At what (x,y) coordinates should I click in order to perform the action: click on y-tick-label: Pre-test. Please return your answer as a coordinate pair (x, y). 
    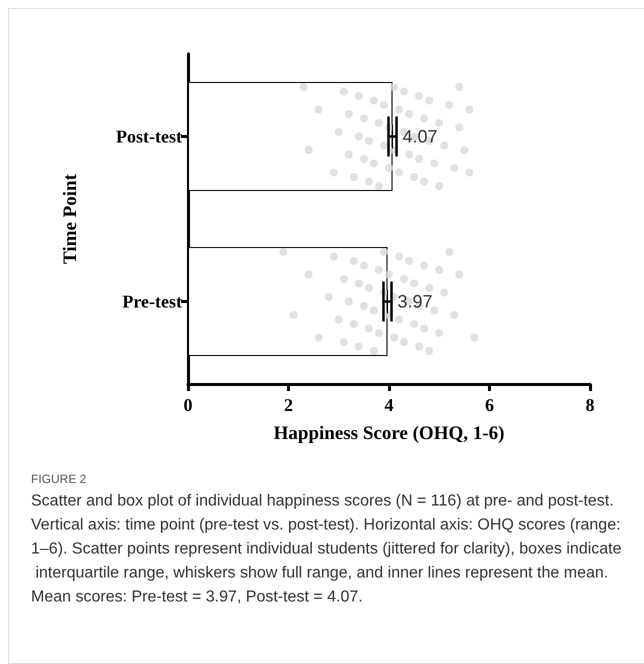
    Looking at the image, I should click on (152, 302).